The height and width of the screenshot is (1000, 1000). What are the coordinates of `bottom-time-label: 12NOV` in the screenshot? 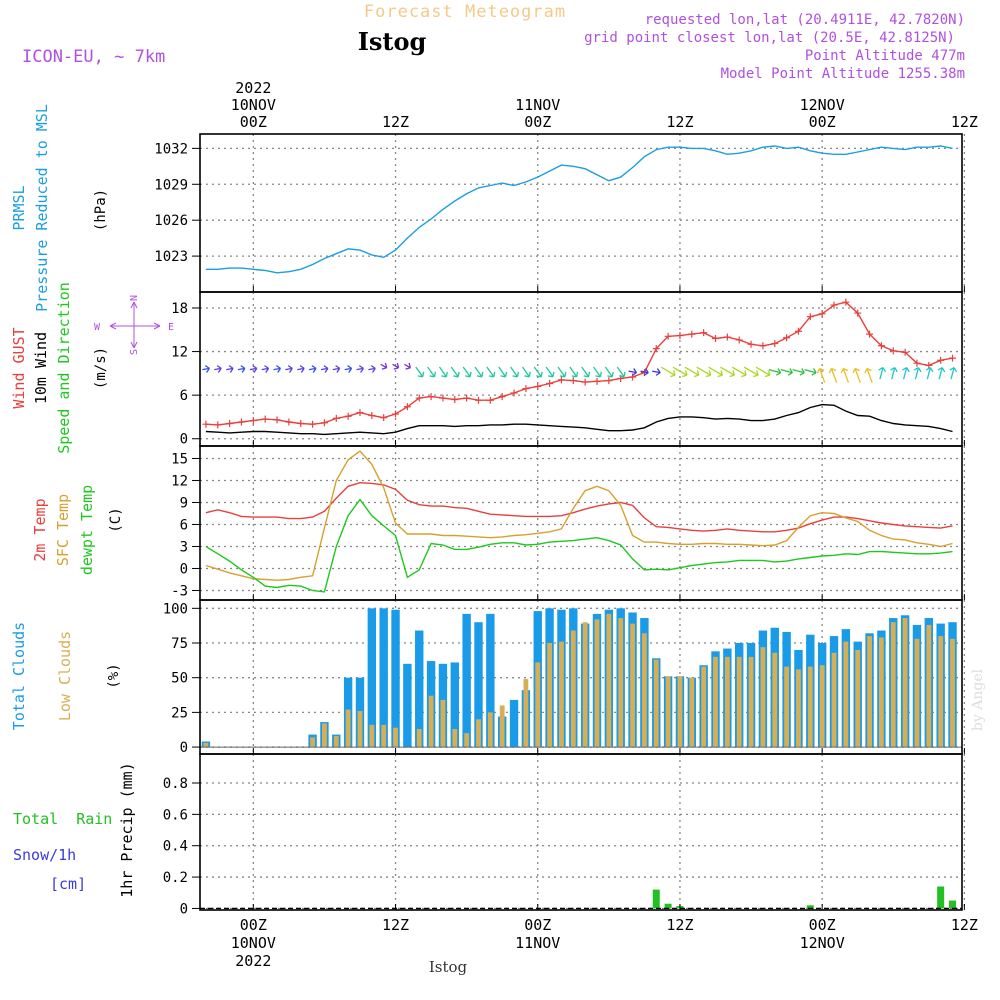 It's located at (822, 943).